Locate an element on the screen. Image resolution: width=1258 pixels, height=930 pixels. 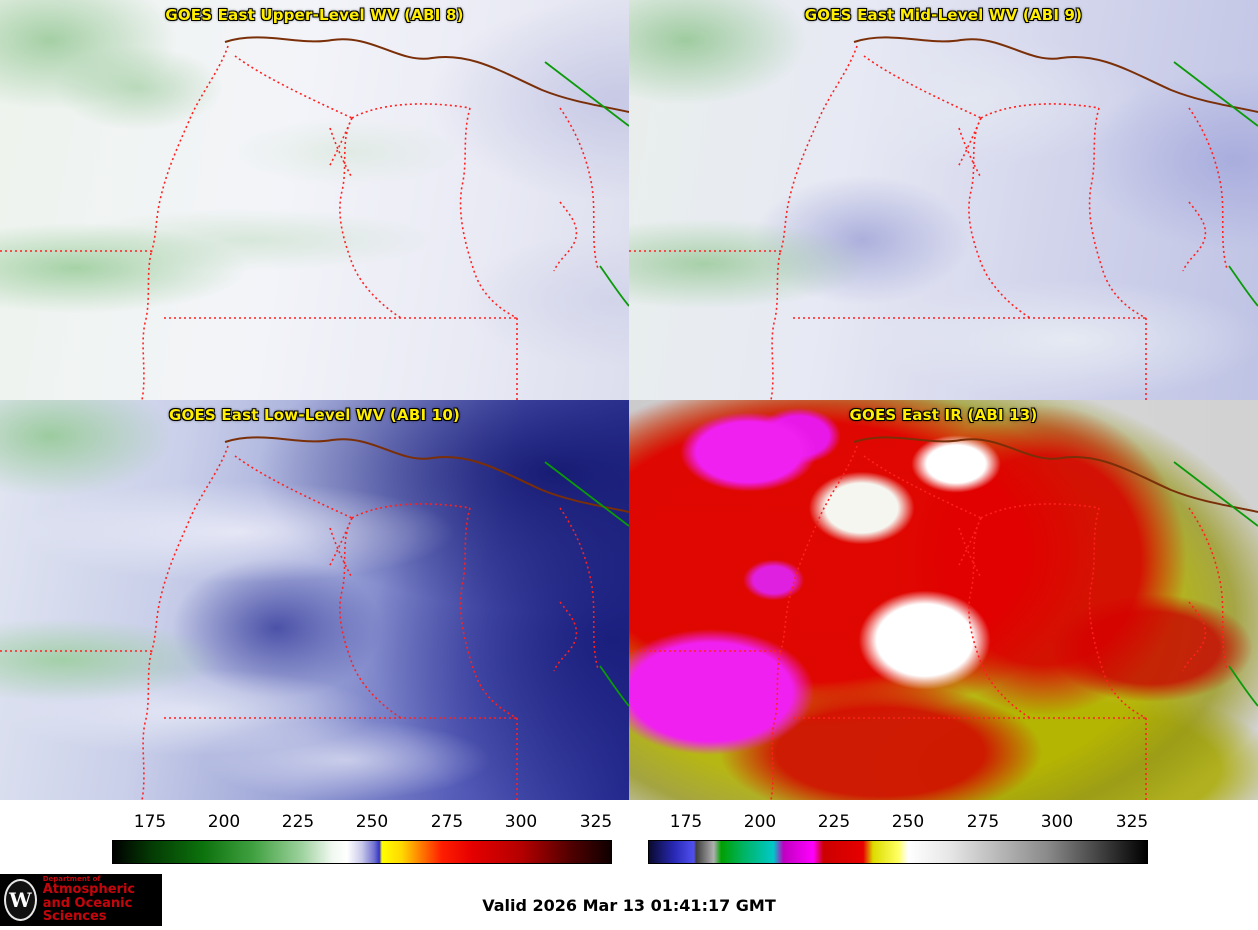
logo-line-oceanic: and Oceanic Sciences is located at coordinates (87, 910).